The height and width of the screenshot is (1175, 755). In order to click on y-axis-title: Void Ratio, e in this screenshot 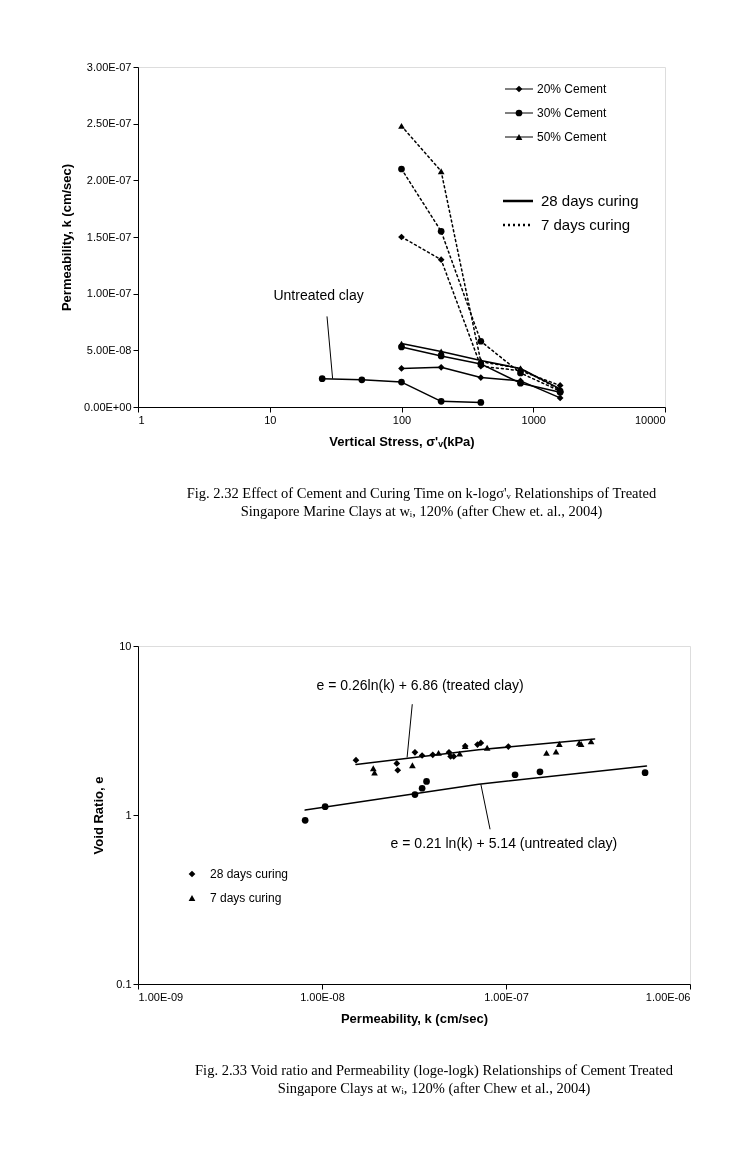, I will do `click(99, 815)`.